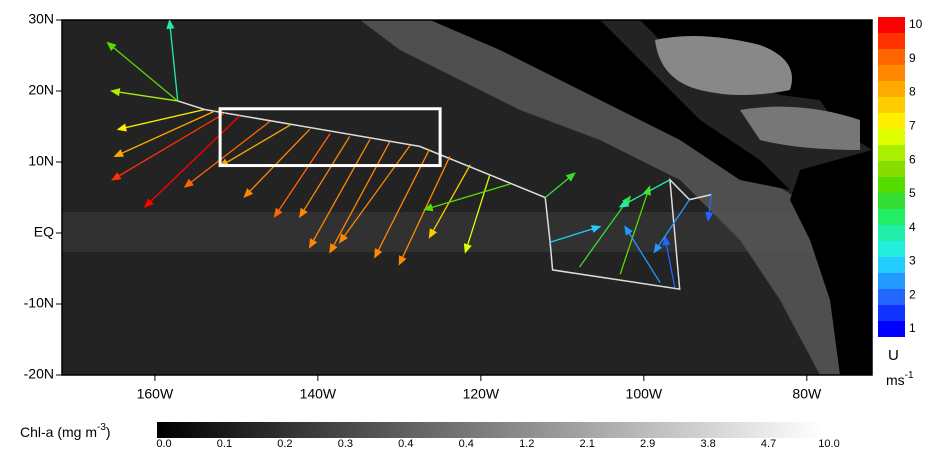 The width and height of the screenshot is (932, 457). I want to click on chl-colorbar-label: 1.2, so click(526, 444).